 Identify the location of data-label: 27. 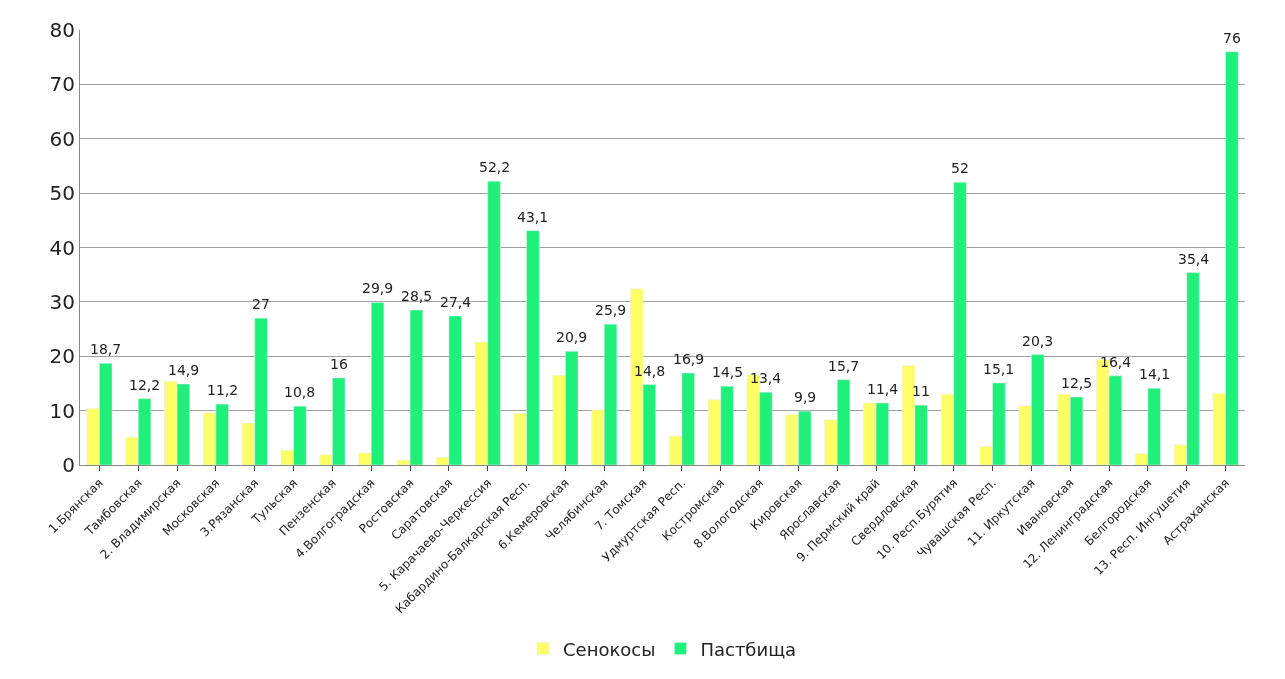
(261, 304).